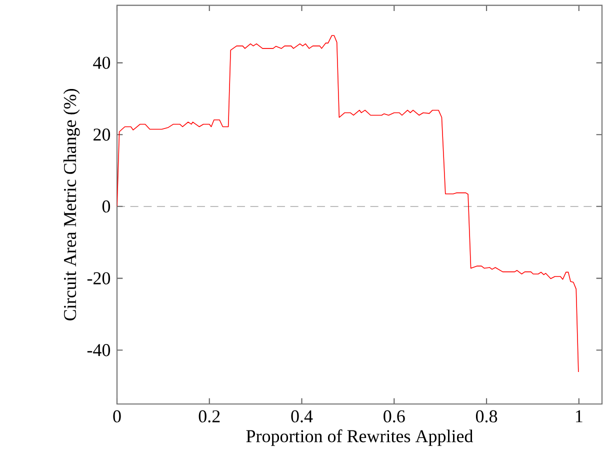 The width and height of the screenshot is (610, 476). I want to click on x-tick-label: 0, so click(117, 416).